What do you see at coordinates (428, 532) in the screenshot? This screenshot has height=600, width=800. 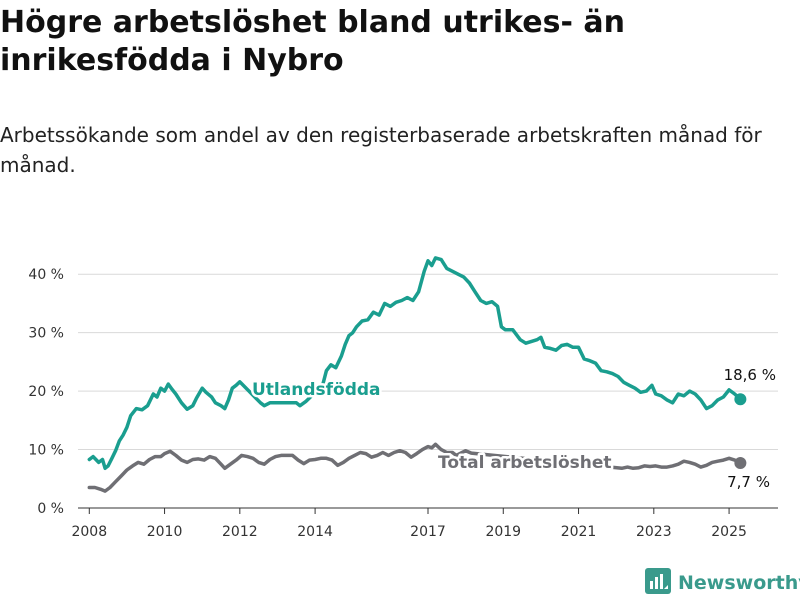 I see `x-tick-label: 2017` at bounding box center [428, 532].